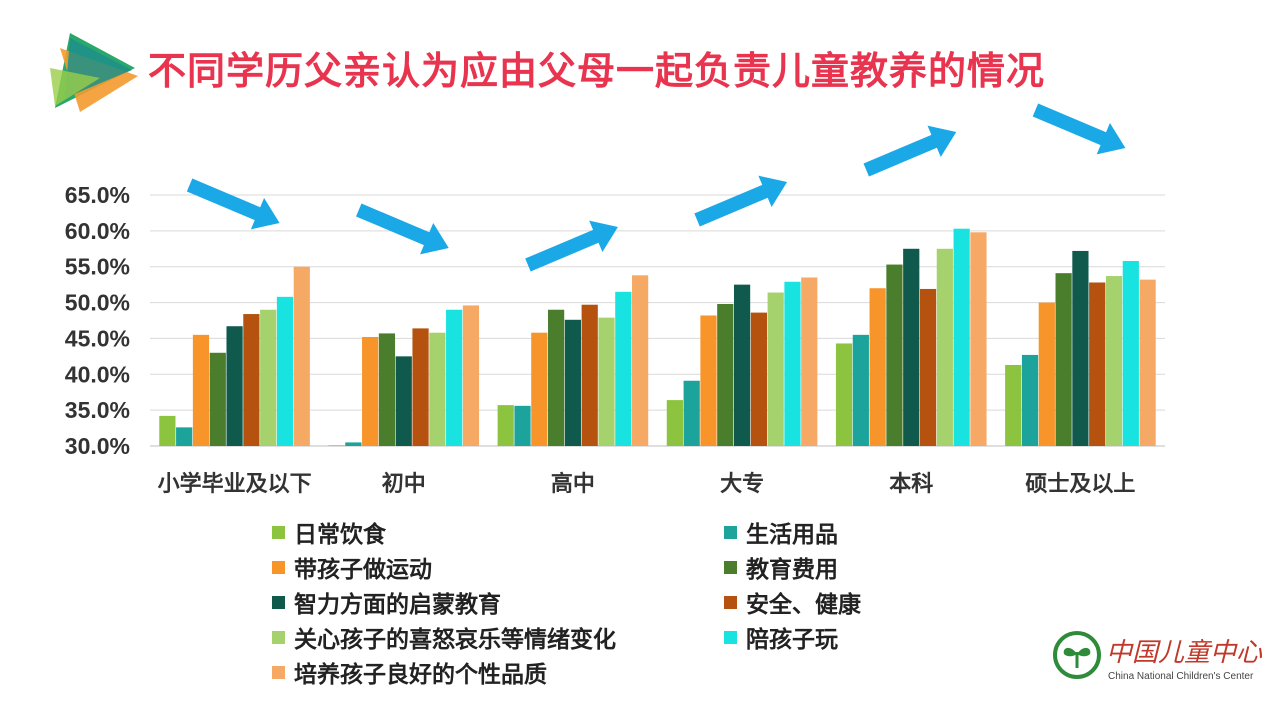 The width and height of the screenshot is (1280, 720). Describe the element at coordinates (97, 267) in the screenshot. I see `y-tick-label: 55.0%` at that location.